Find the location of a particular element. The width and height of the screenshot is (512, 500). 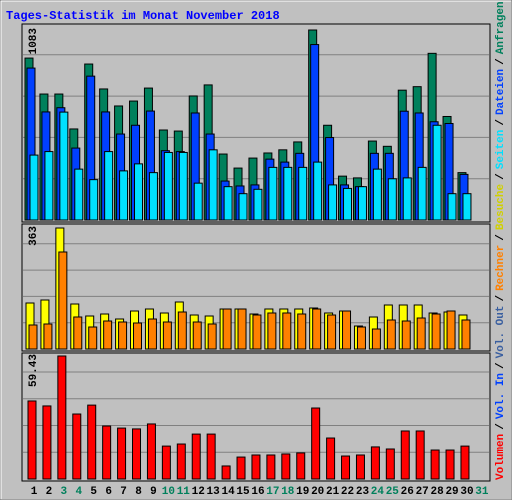

x-tick-label: 25 is located at coordinates (393, 492).